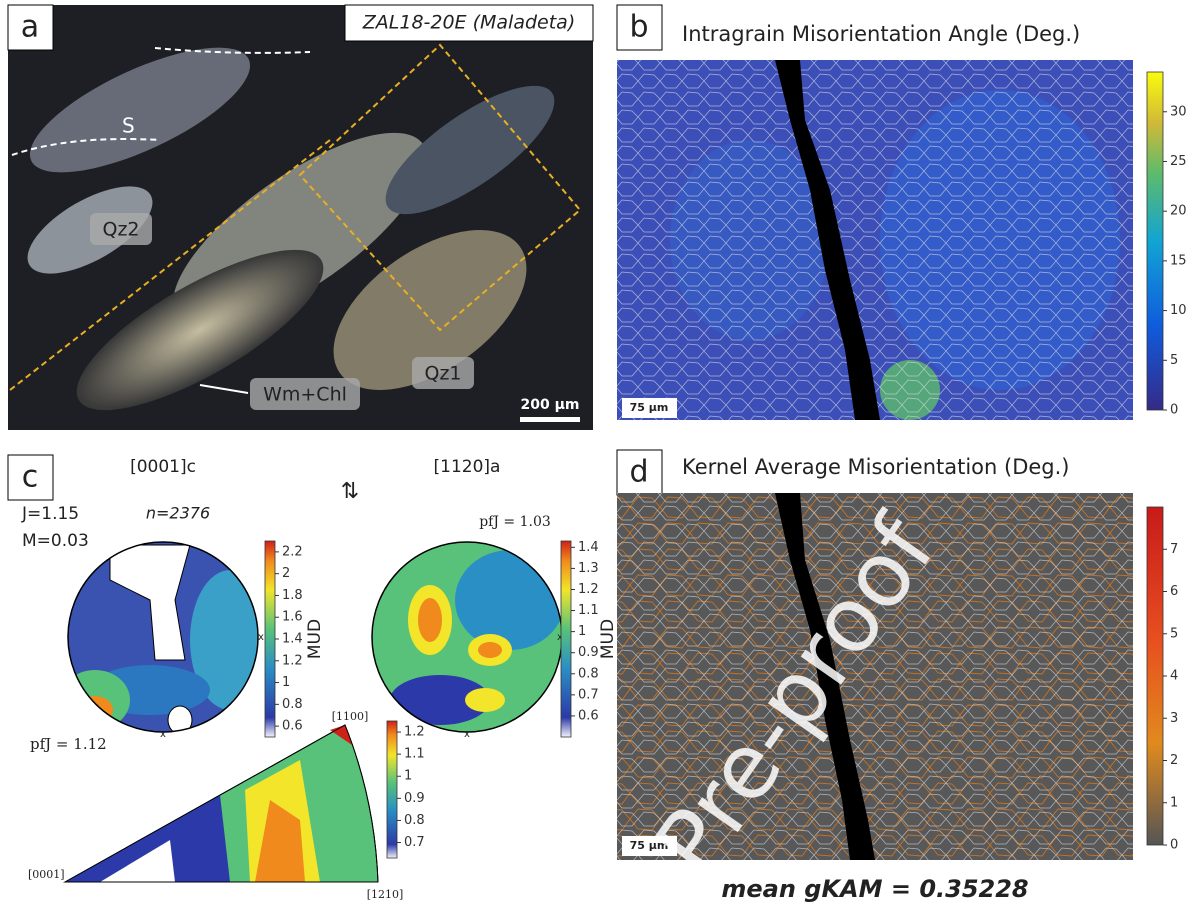 The height and width of the screenshot is (908, 1198). Describe the element at coordinates (163, 467) in the screenshot. I see `pole-figure-title: [0001]c` at that location.